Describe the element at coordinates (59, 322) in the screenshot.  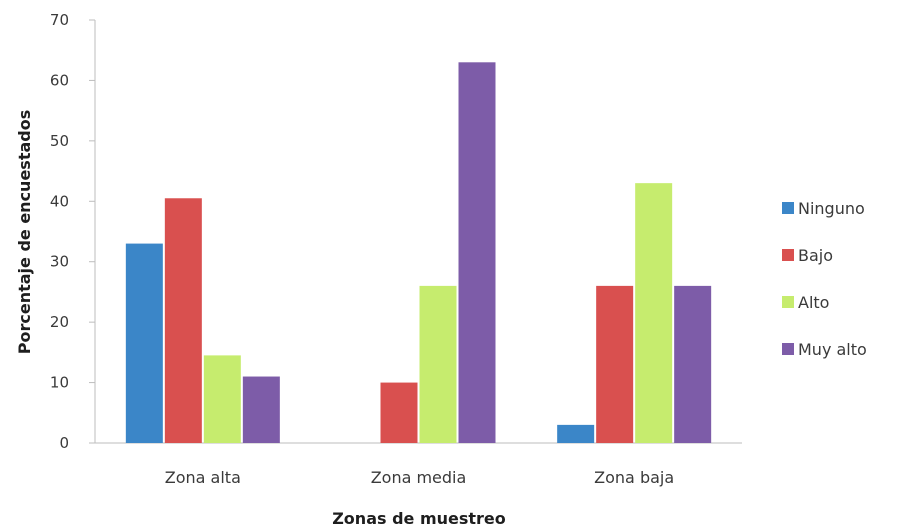
I see `y-tick-label: 20` at that location.